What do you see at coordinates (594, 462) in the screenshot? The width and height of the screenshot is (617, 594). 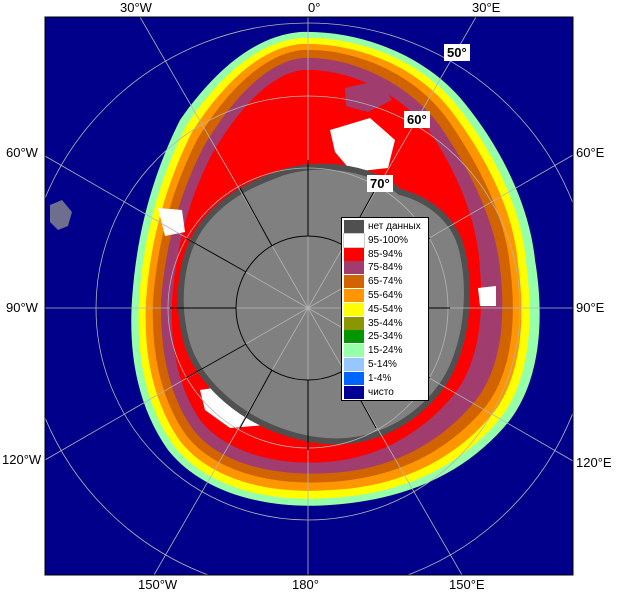 I see `right-label-120e: 120°E` at bounding box center [594, 462].